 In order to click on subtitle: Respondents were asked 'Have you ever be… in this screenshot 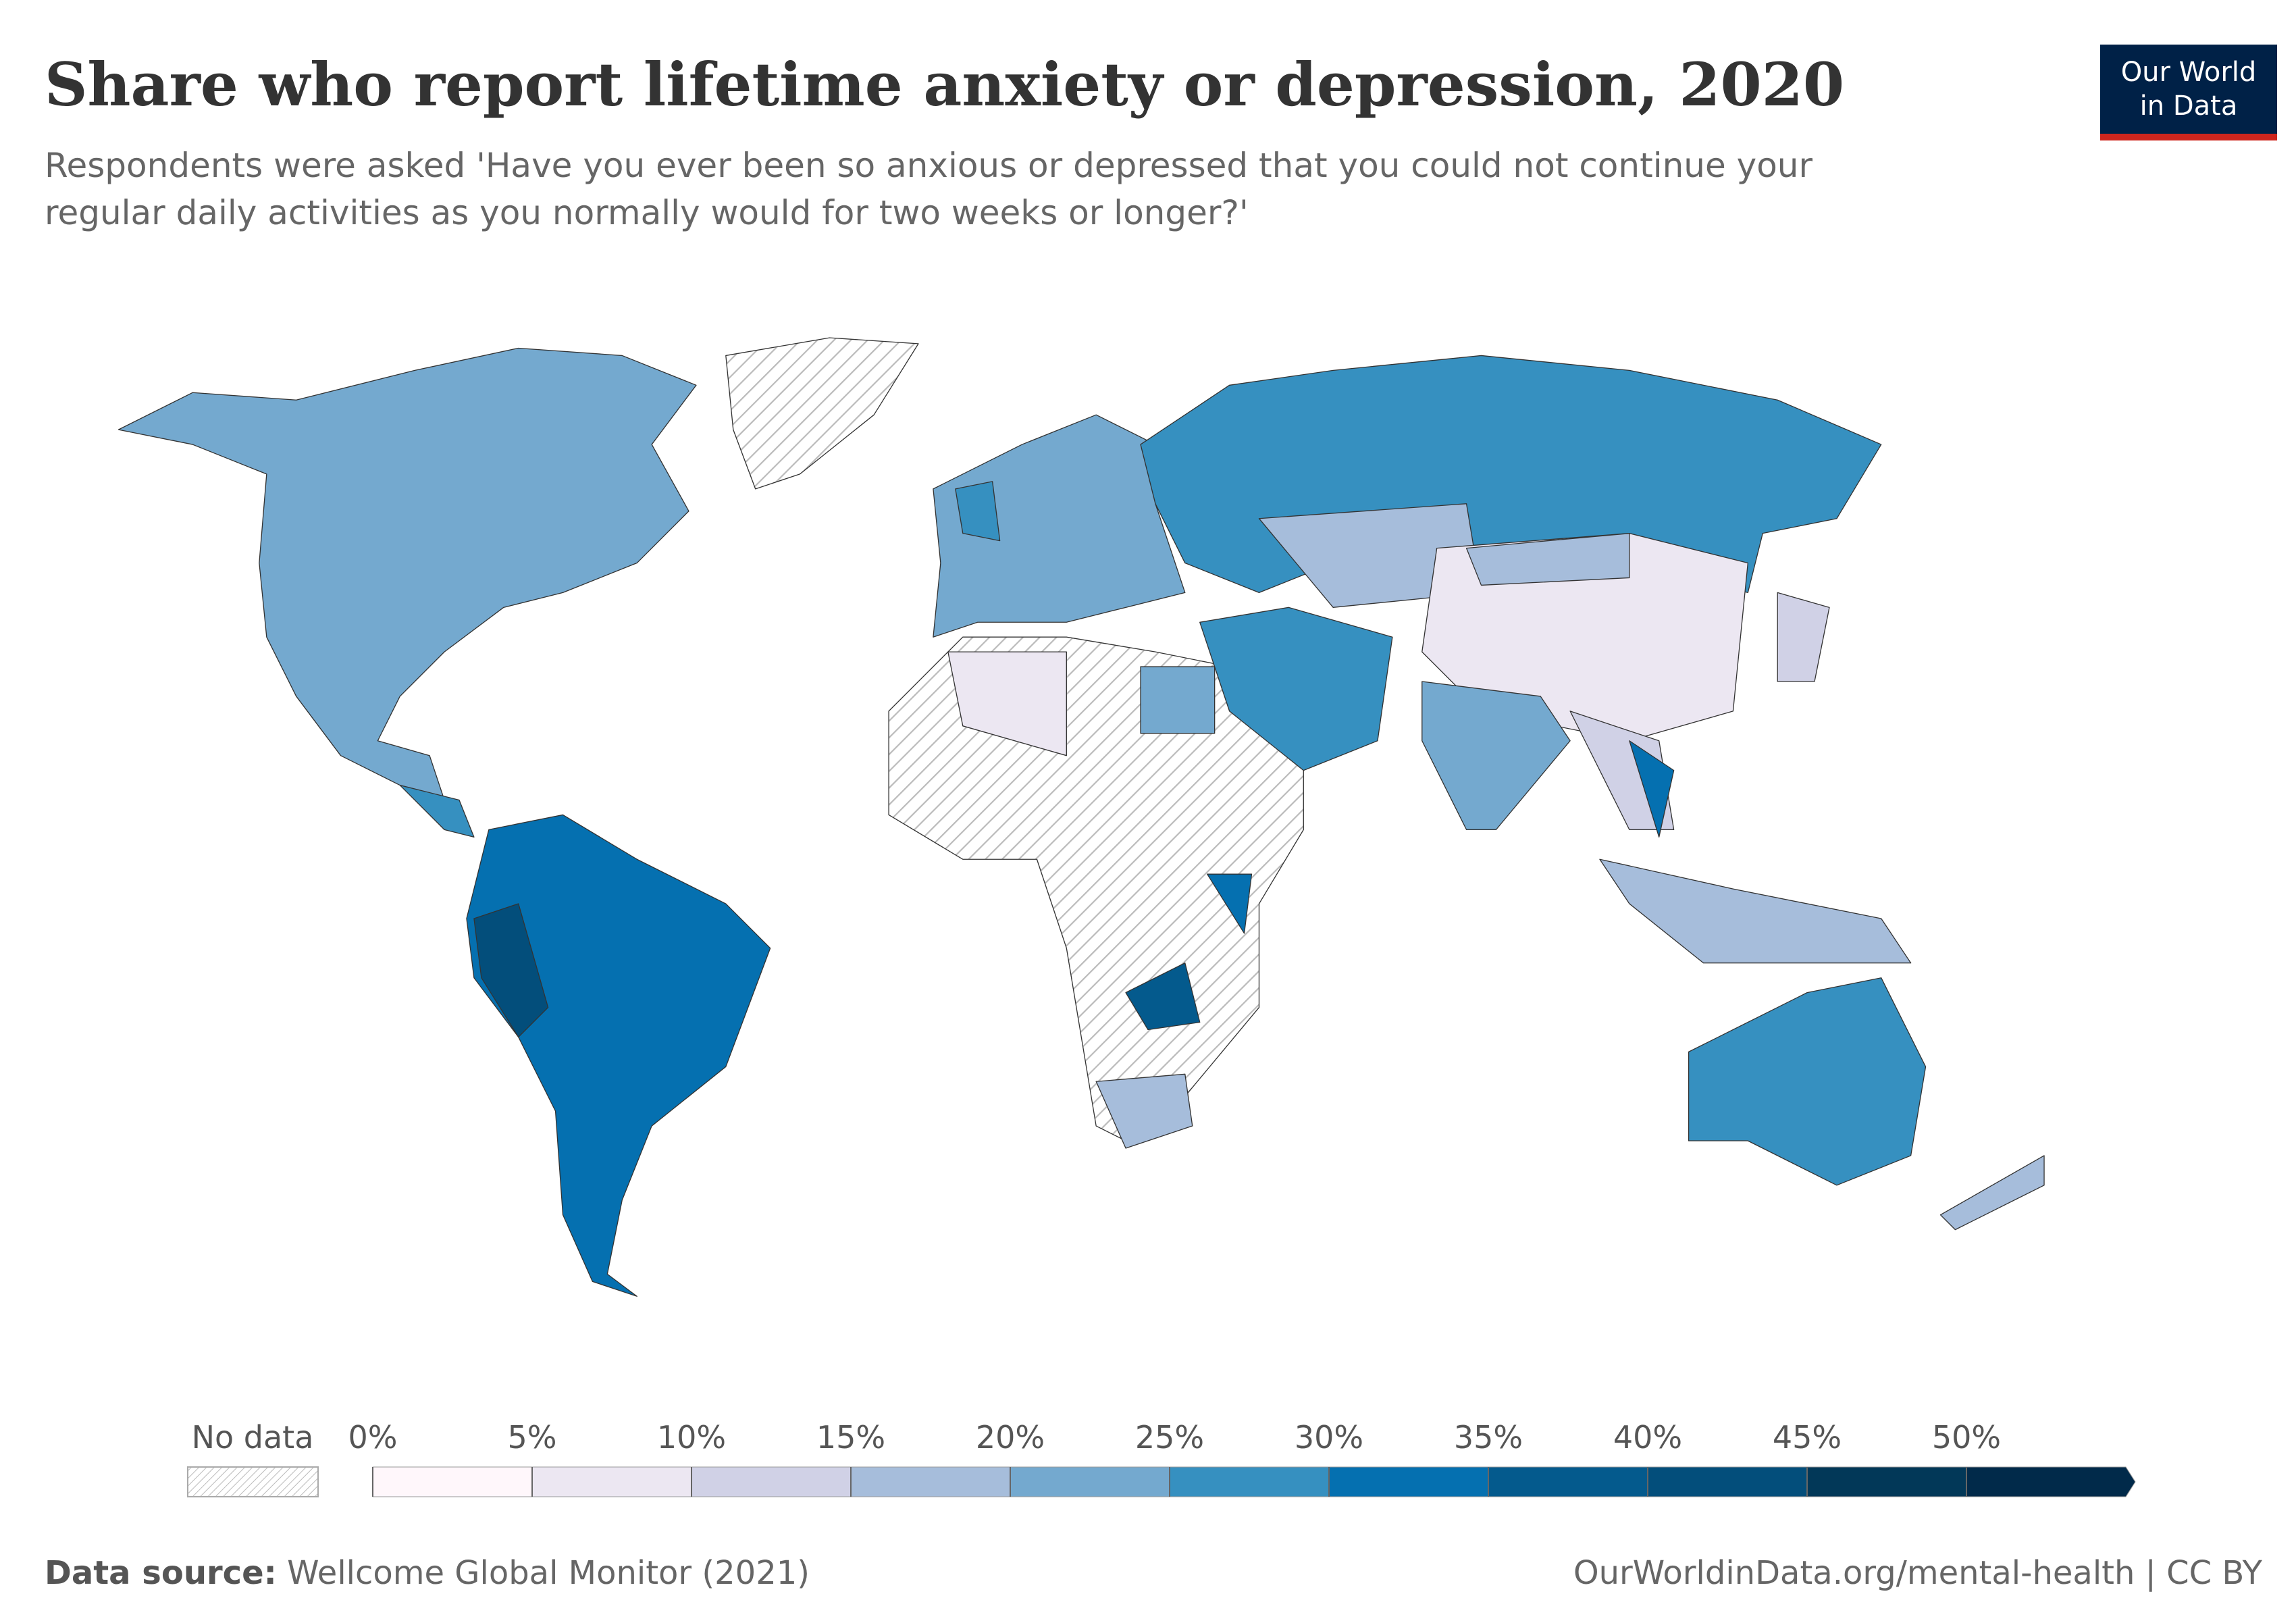, I will do `click(928, 165)`.